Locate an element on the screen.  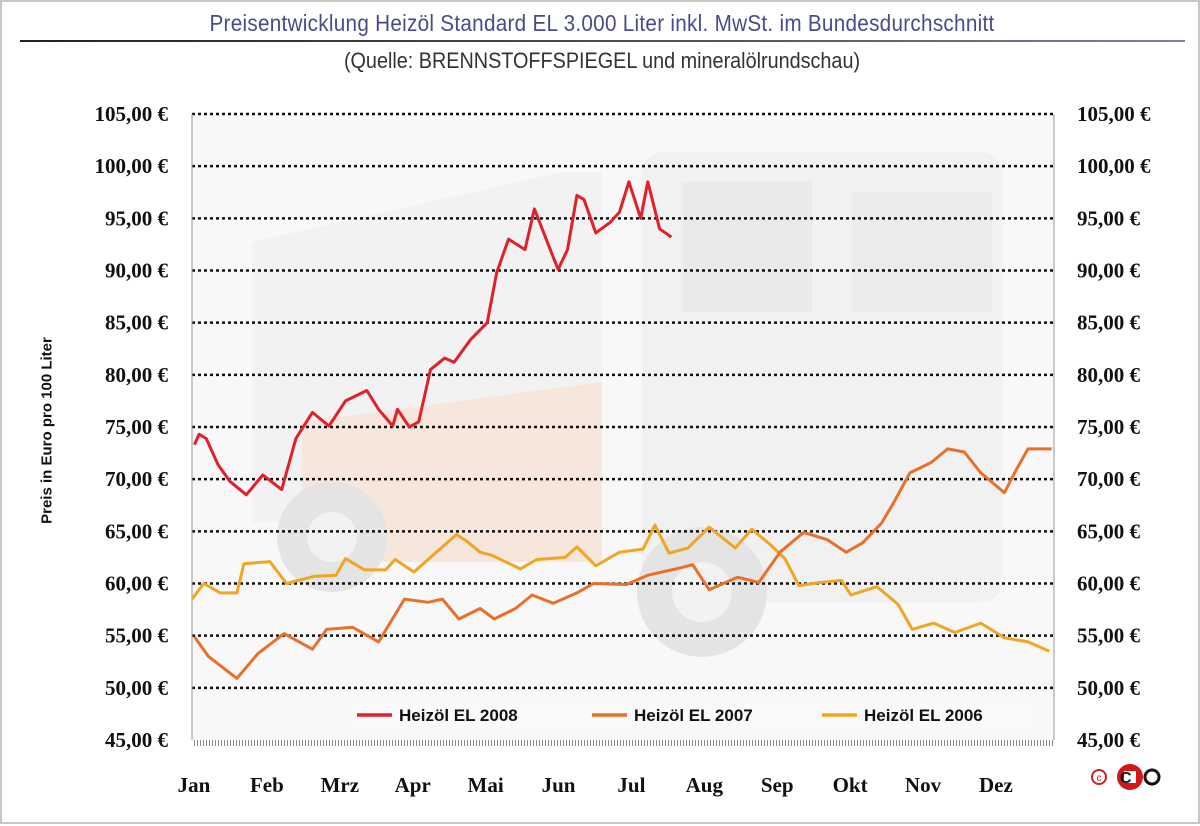
y-tick-label-left: 50,00 € is located at coordinates (137, 688).